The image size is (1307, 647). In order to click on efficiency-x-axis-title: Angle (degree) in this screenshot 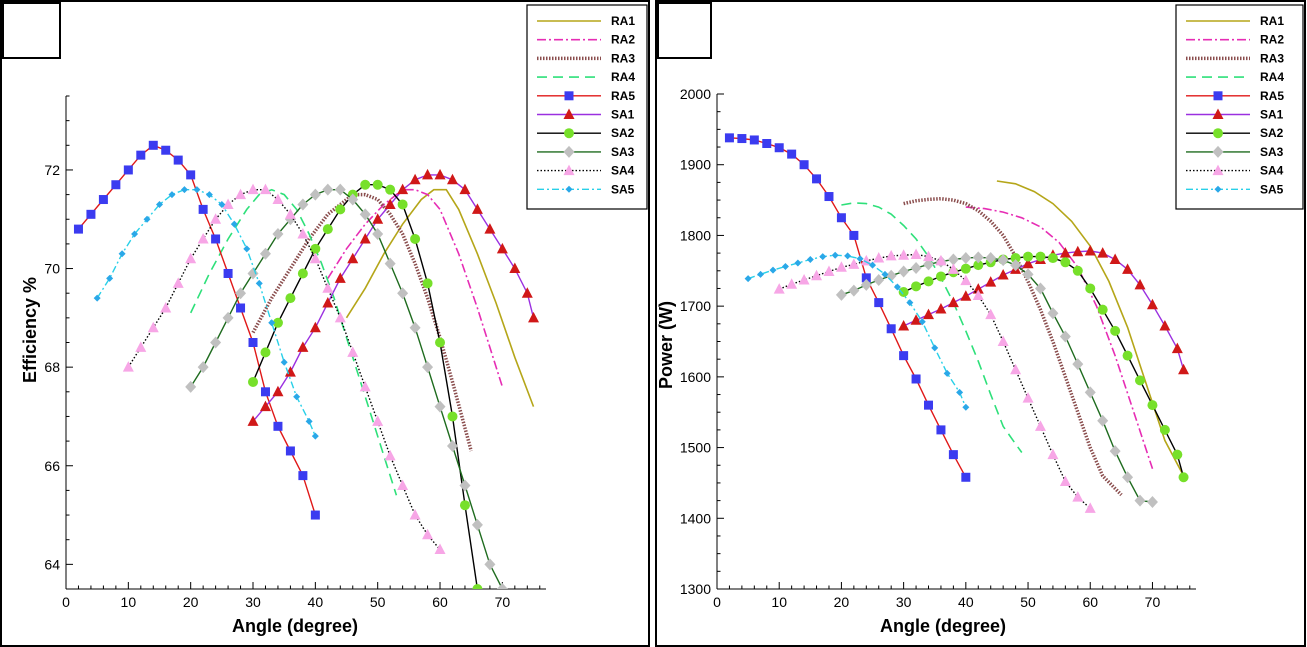, I will do `click(295, 626)`.